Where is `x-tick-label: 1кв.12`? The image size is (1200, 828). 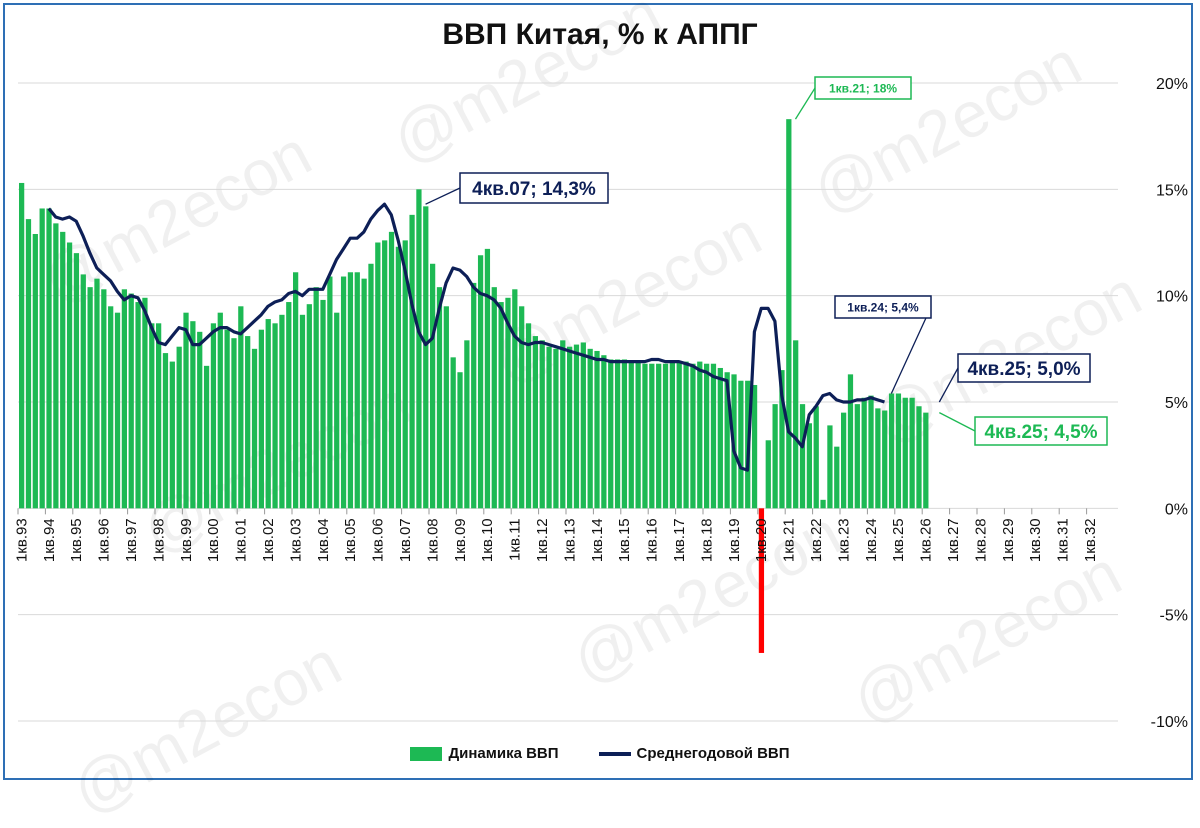 x-tick-label: 1кв.12 is located at coordinates (542, 540).